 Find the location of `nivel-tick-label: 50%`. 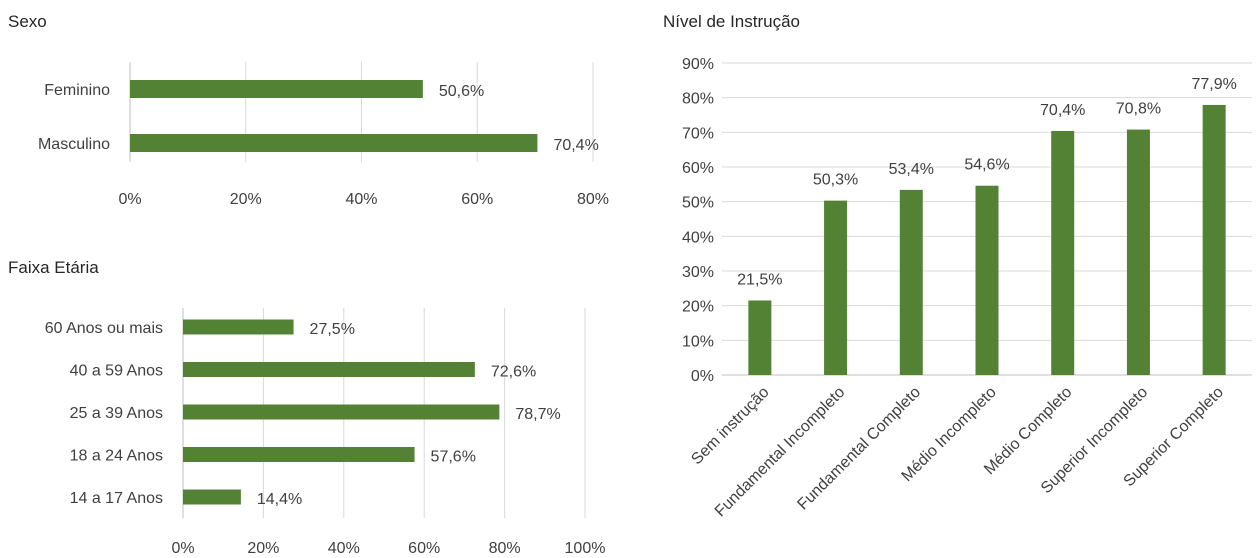

nivel-tick-label: 50% is located at coordinates (698, 203).